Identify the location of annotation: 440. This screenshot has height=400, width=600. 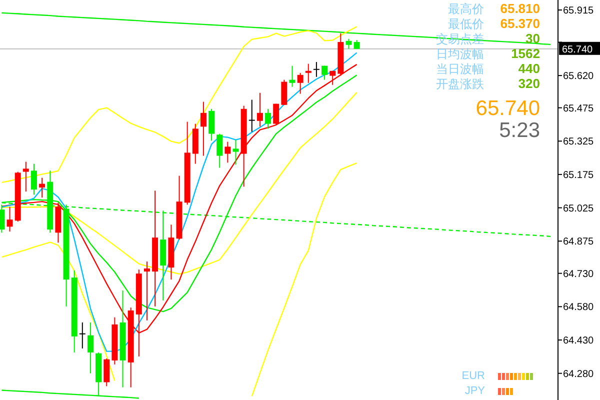
(529, 68).